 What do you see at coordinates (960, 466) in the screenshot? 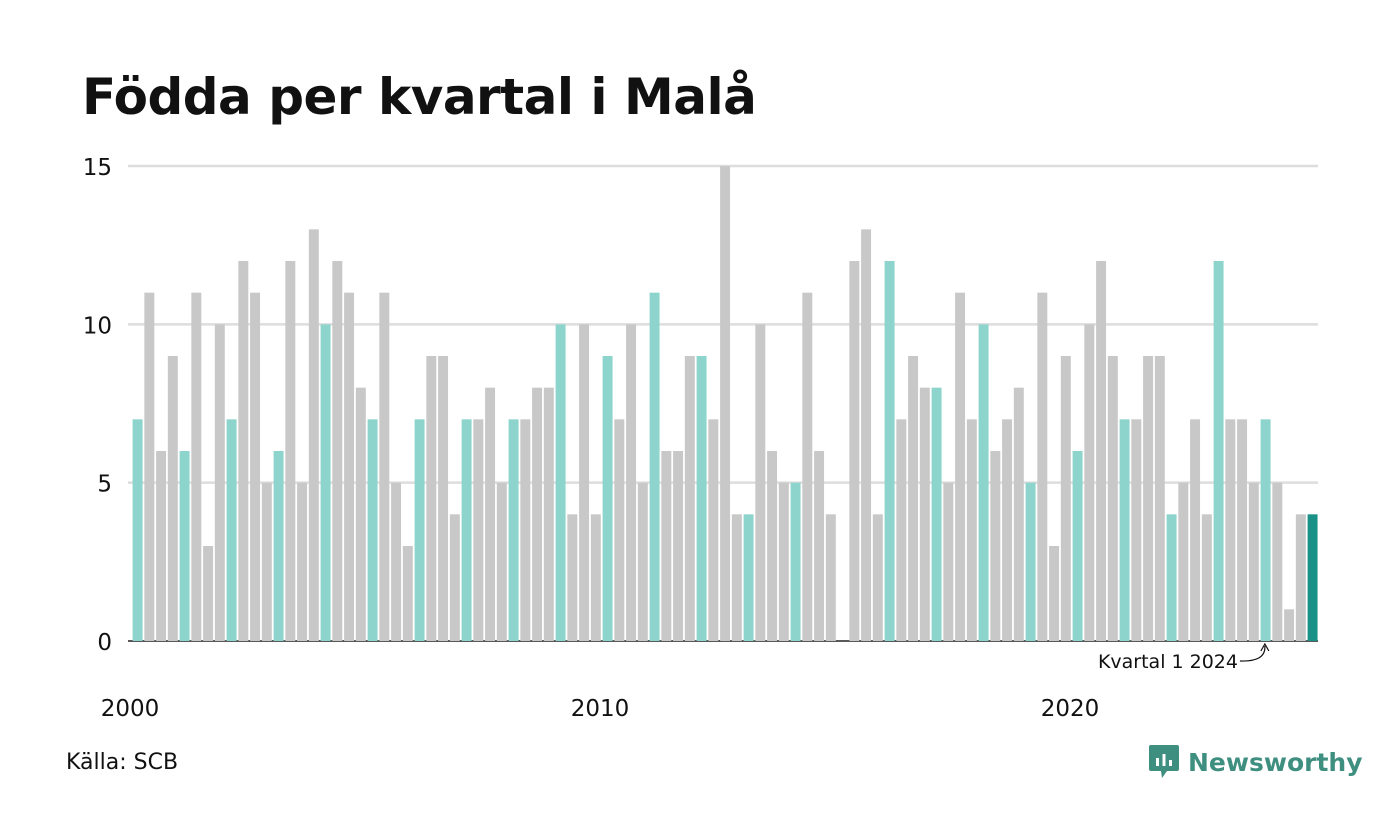
I see `bar-2017-q3` at bounding box center [960, 466].